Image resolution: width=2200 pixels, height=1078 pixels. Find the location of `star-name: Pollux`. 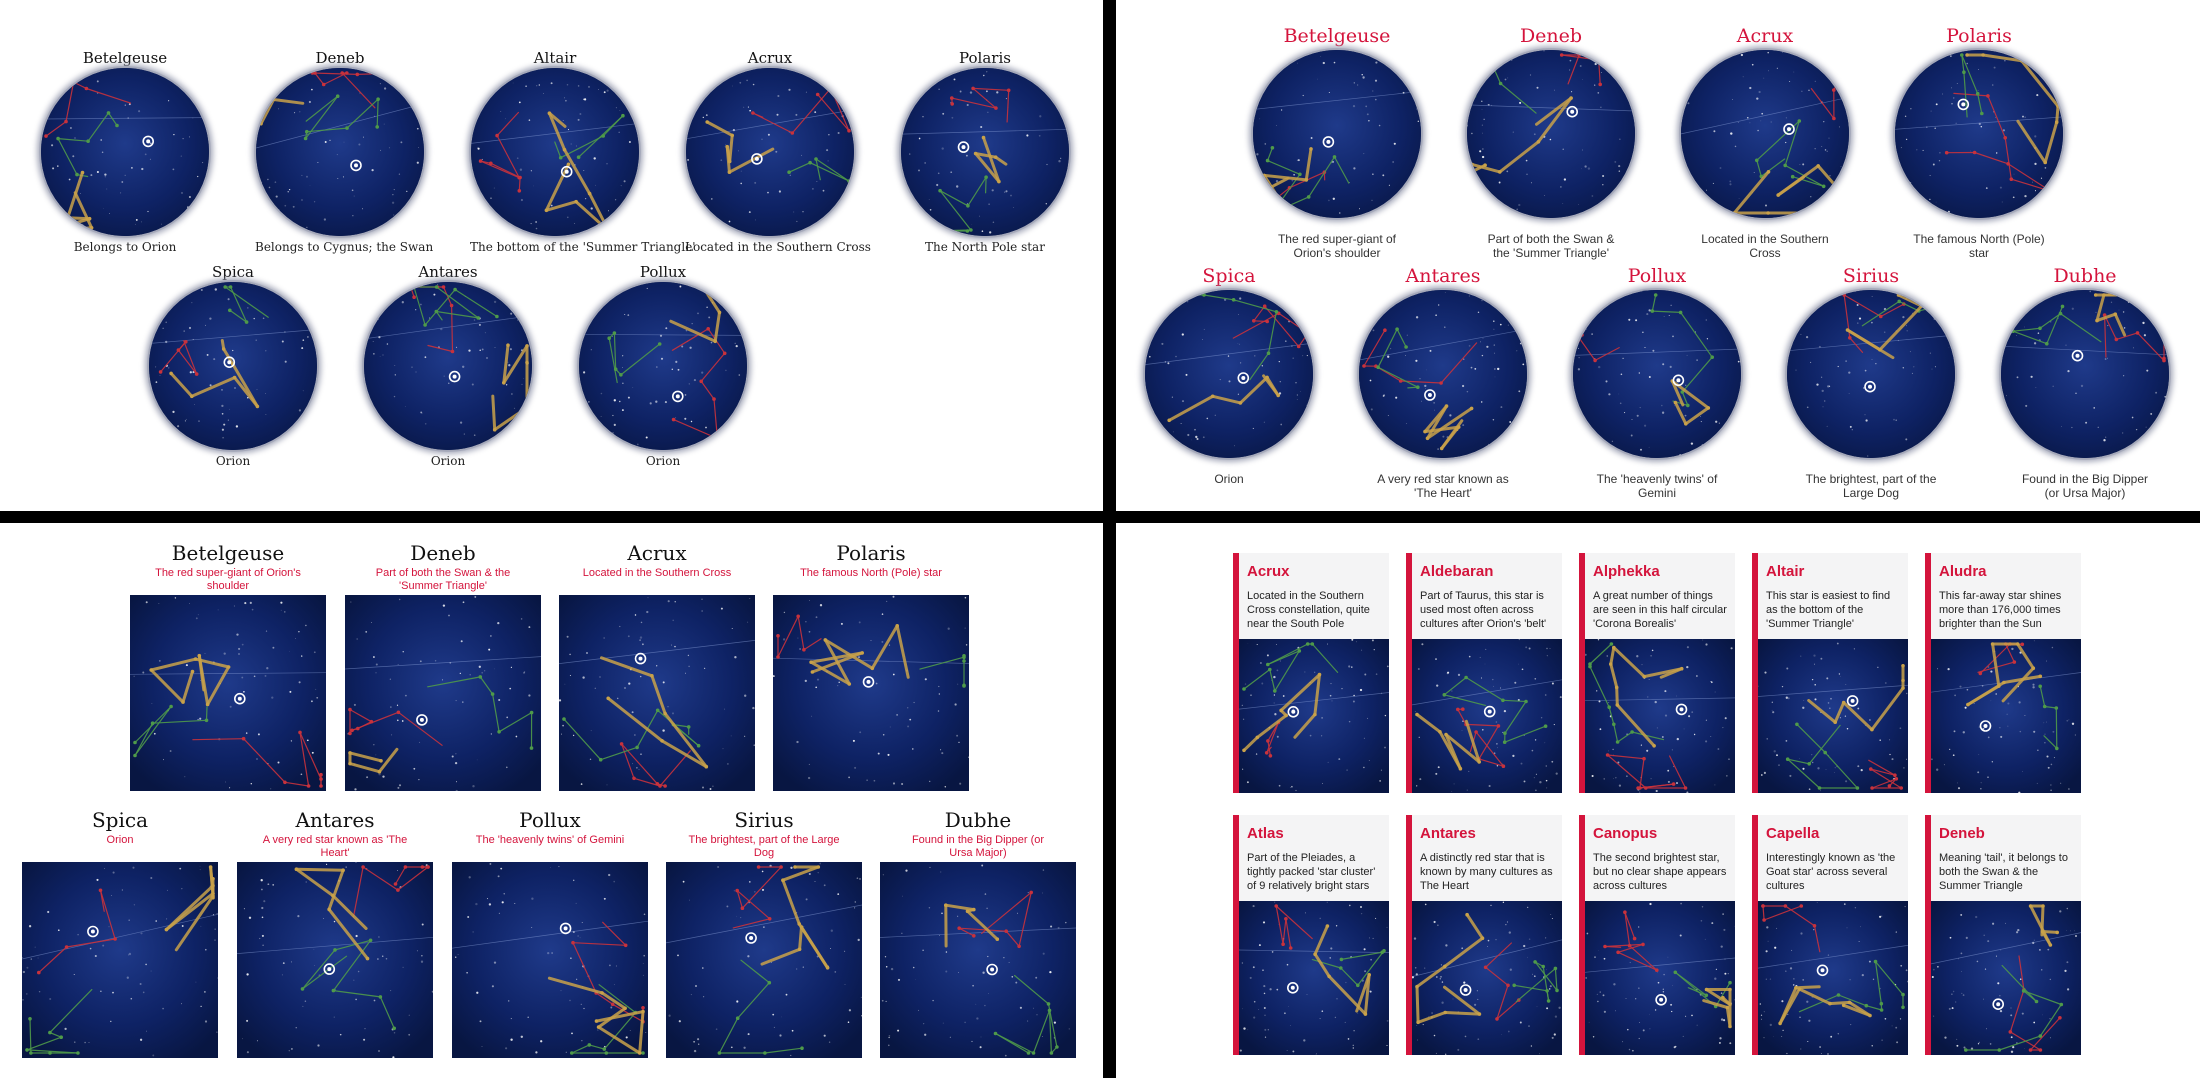

star-name: Pollux is located at coordinates (550, 820).